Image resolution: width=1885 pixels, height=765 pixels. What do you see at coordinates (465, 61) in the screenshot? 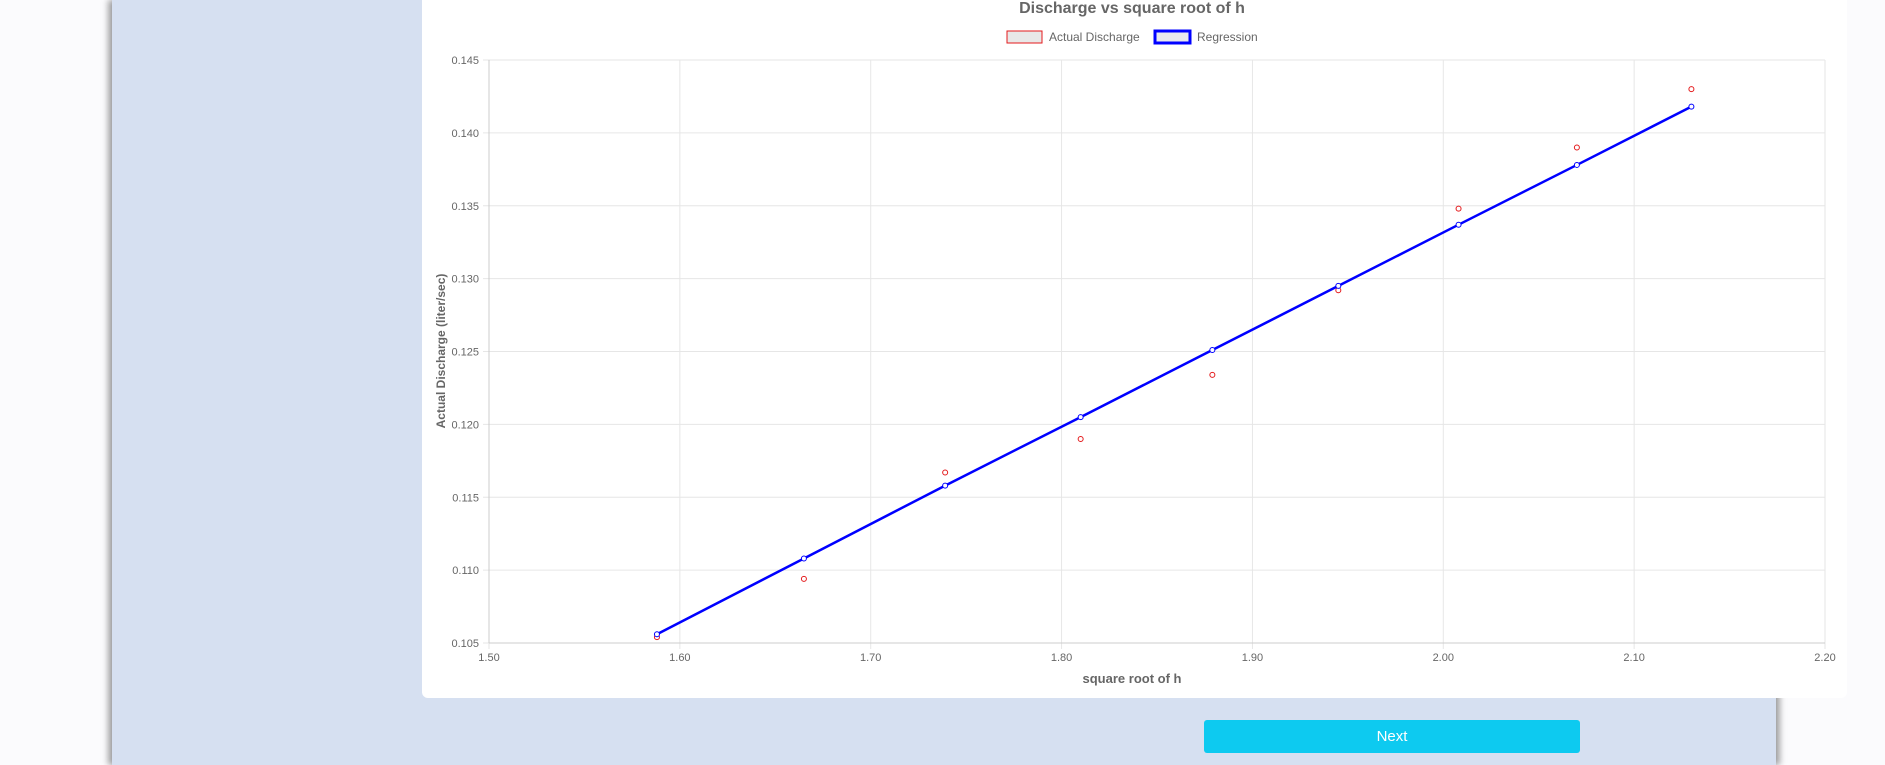
I see `y-tick-label: 0.145` at bounding box center [465, 61].